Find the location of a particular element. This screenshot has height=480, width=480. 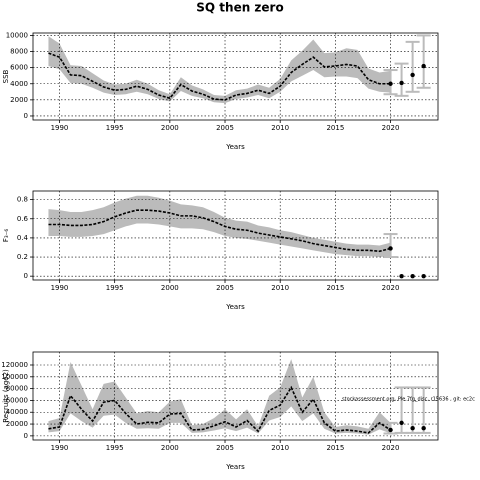

y-tick-label: 100000 is located at coordinates (14, 377).